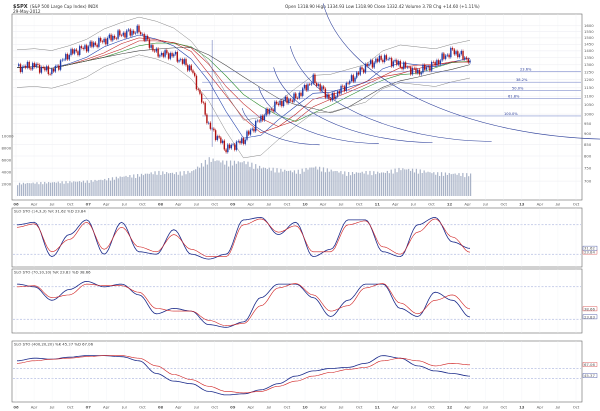 The width and height of the screenshot is (600, 411). I want to click on volume-tick-label: 8000, so click(7, 147).